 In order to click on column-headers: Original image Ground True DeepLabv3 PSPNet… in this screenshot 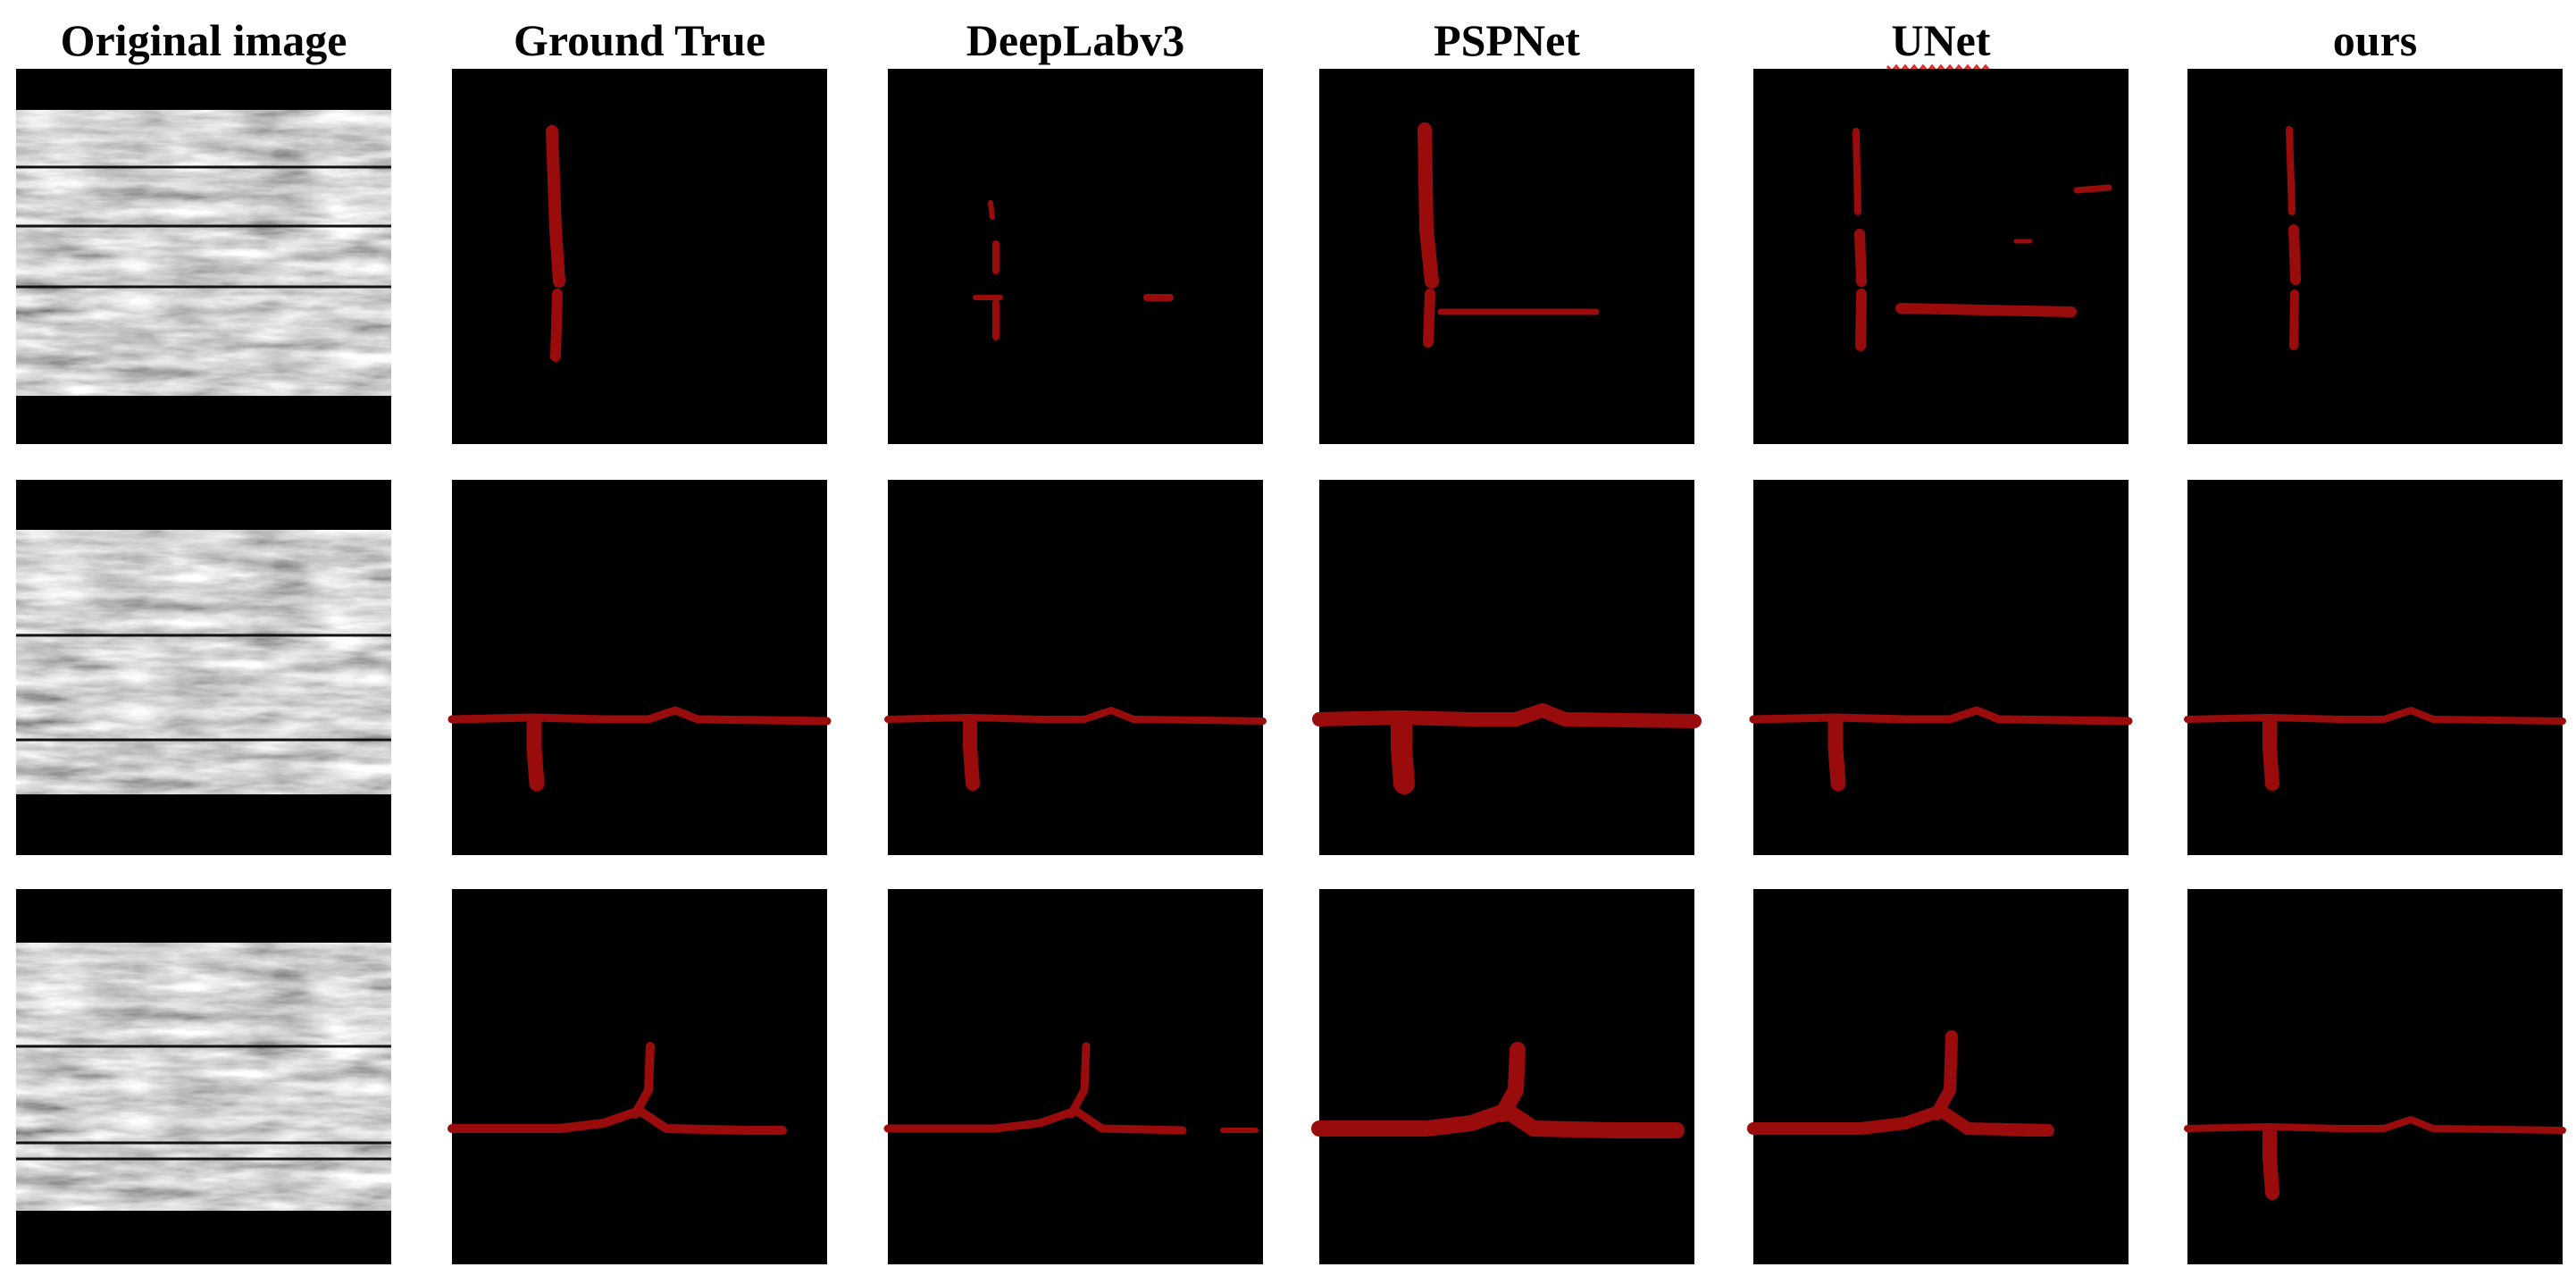, I will do `click(1239, 44)`.